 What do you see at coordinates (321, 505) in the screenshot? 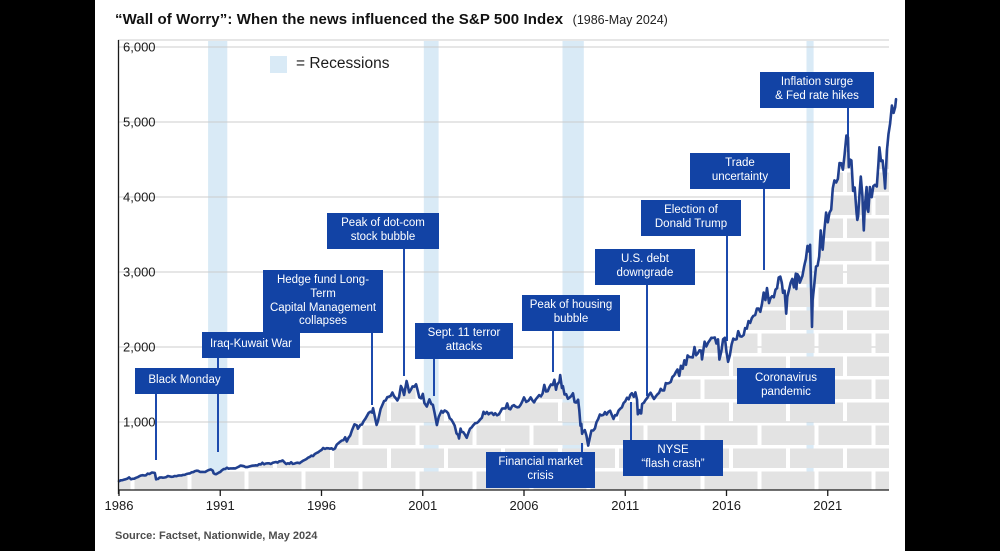
I see `x-axis-label: 1996` at bounding box center [321, 505].